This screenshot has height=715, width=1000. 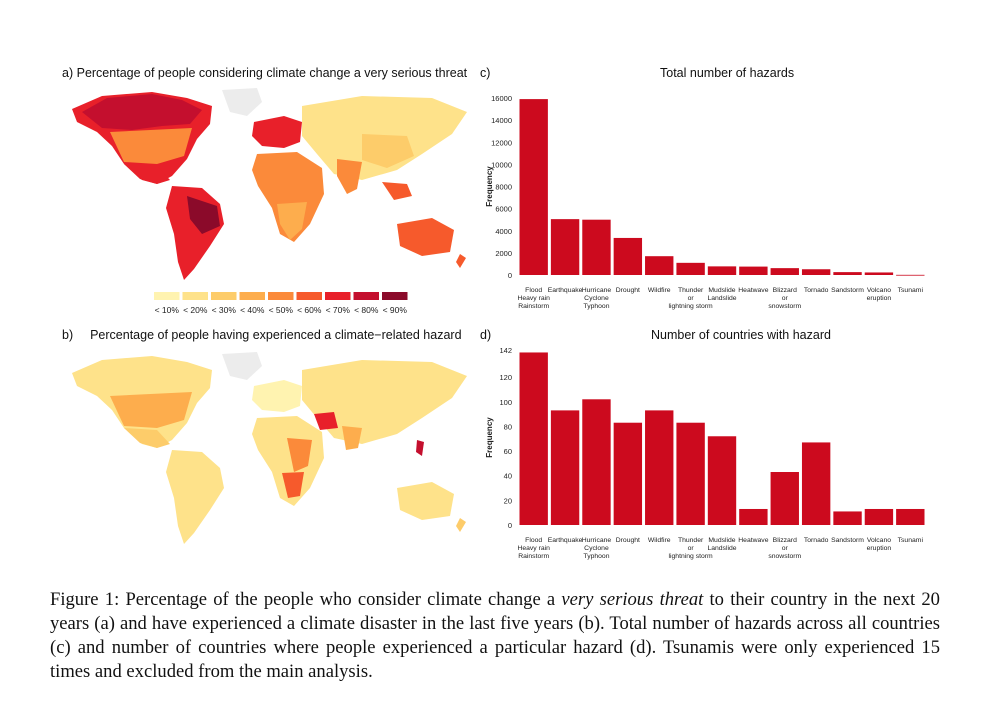 What do you see at coordinates (242, 366) in the screenshot?
I see `map-b-greenland` at bounding box center [242, 366].